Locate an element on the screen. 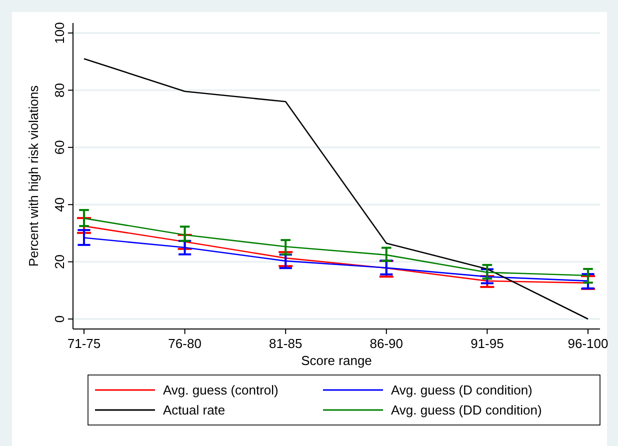  y-tick-label: 0 is located at coordinates (59, 319).